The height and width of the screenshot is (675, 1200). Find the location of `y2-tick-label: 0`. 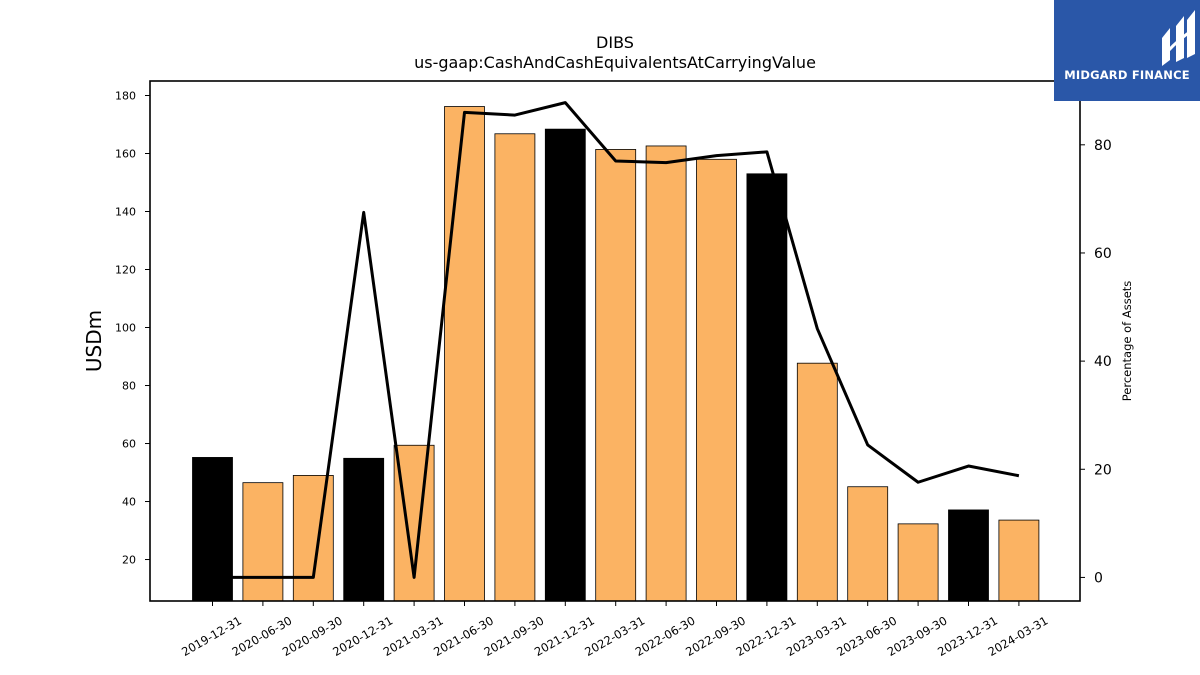

y2-tick-label: 0 is located at coordinates (1098, 578).